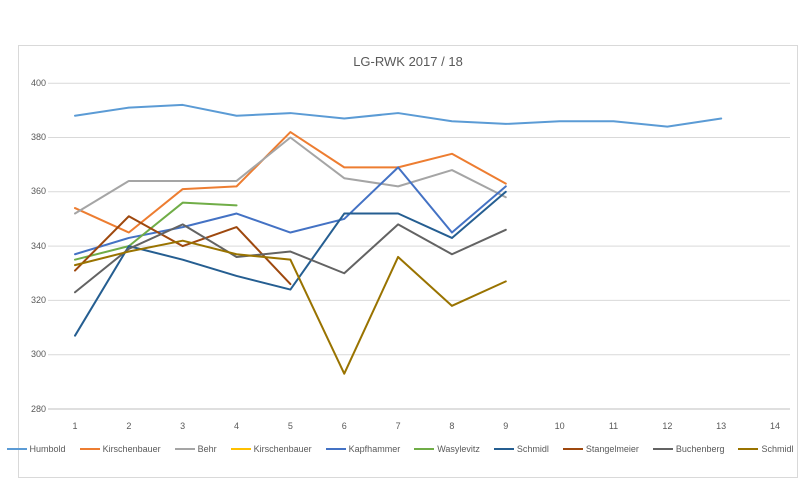 This screenshot has width=800, height=486. What do you see at coordinates (38, 354) in the screenshot?
I see `y-tick-label: 300` at bounding box center [38, 354].